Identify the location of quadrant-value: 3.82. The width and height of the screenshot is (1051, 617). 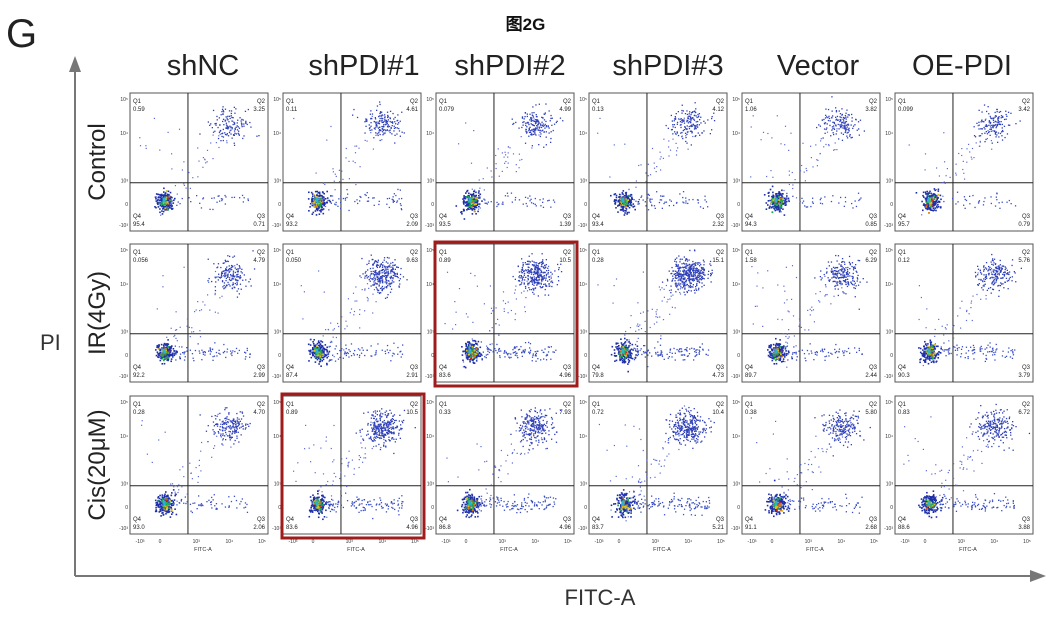
(871, 110).